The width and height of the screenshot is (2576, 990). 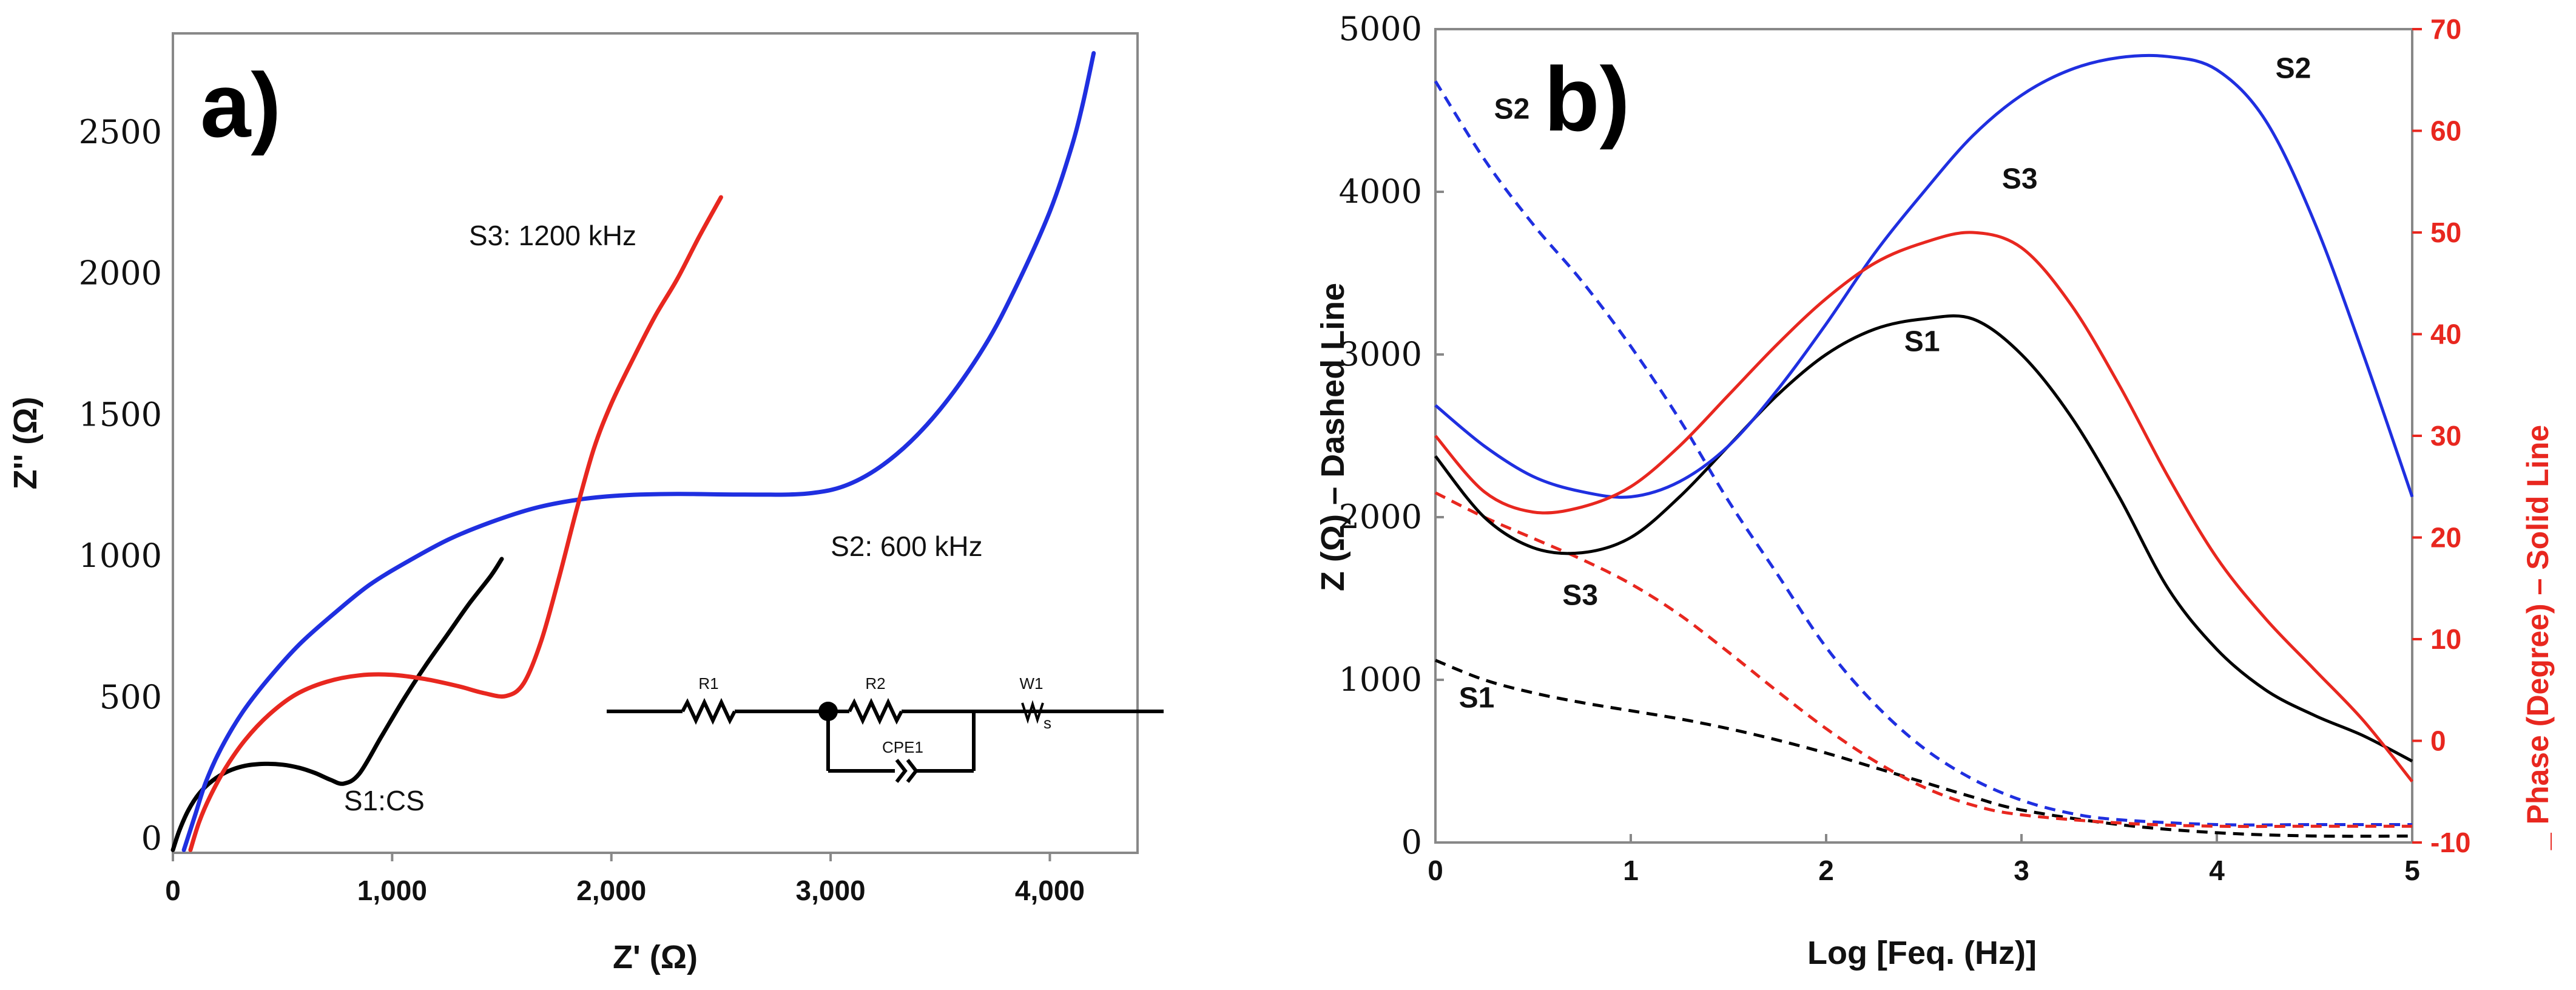 What do you see at coordinates (2022, 870) in the screenshot?
I see `b-x-tick-label: 3` at bounding box center [2022, 870].